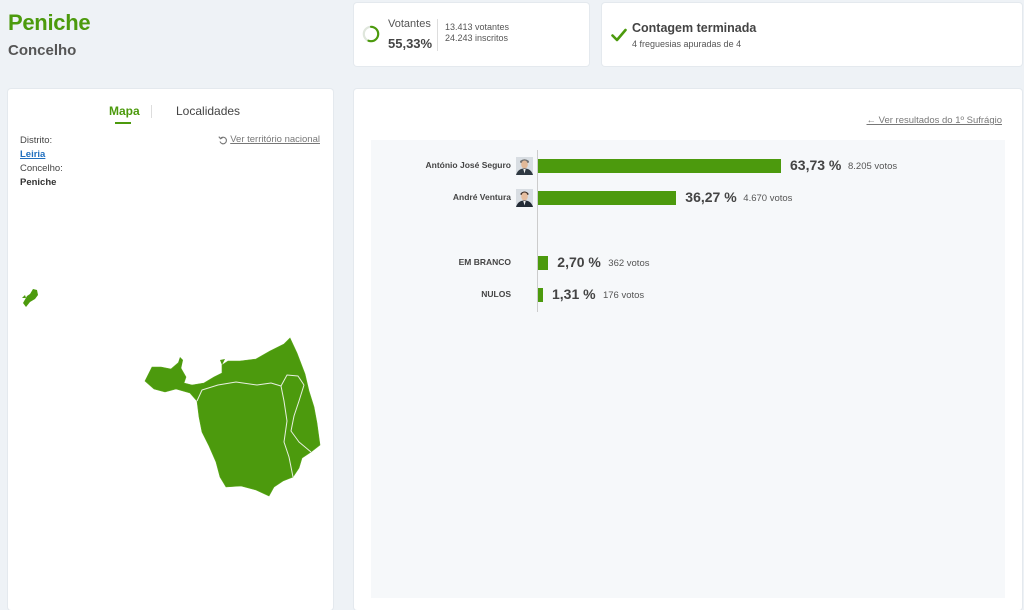 Image resolution: width=1024 pixels, height=610 pixels. What do you see at coordinates (223, 139) in the screenshot?
I see `undo-icon` at bounding box center [223, 139].